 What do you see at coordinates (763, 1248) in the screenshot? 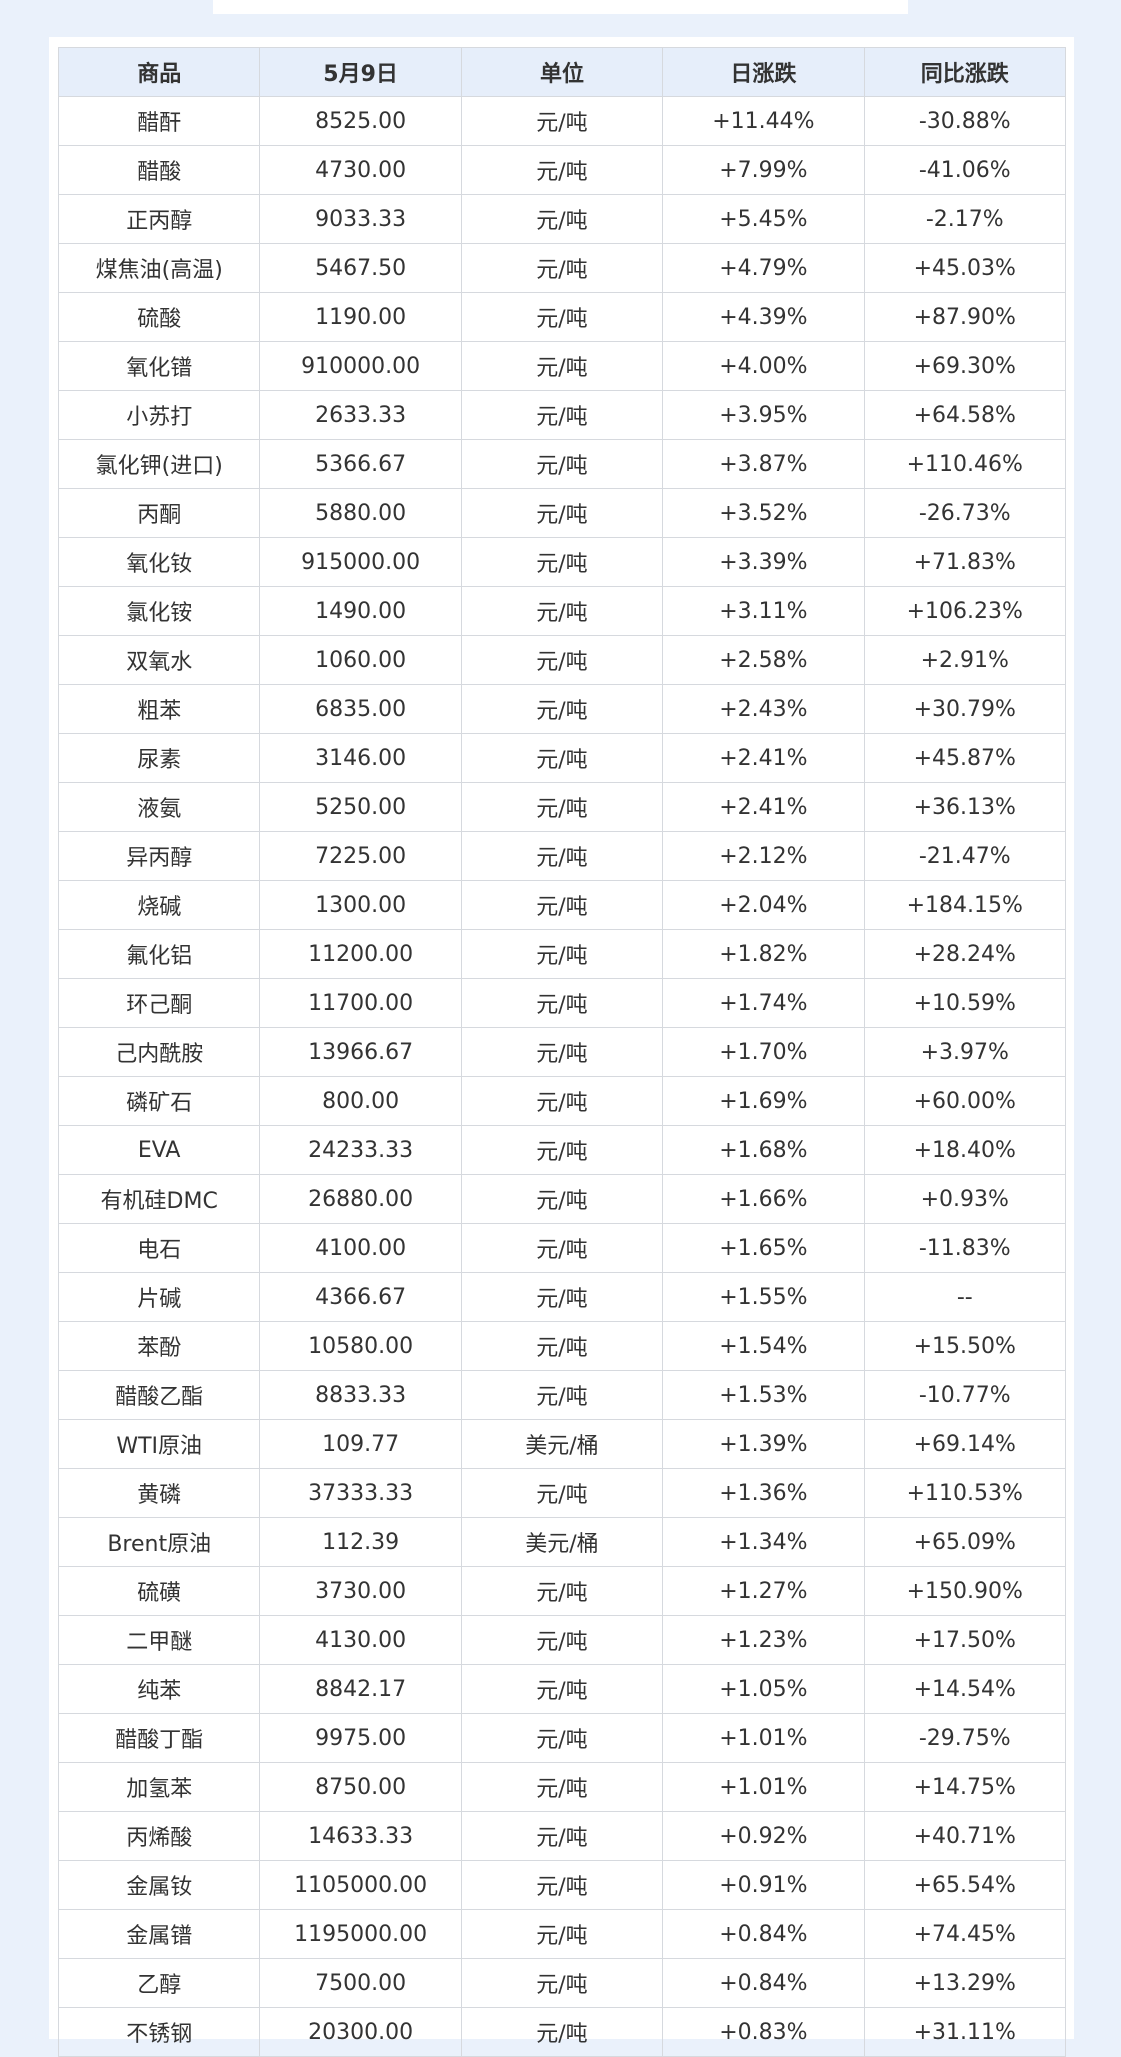
I see `daily-change-cell: +1.65%` at bounding box center [763, 1248].